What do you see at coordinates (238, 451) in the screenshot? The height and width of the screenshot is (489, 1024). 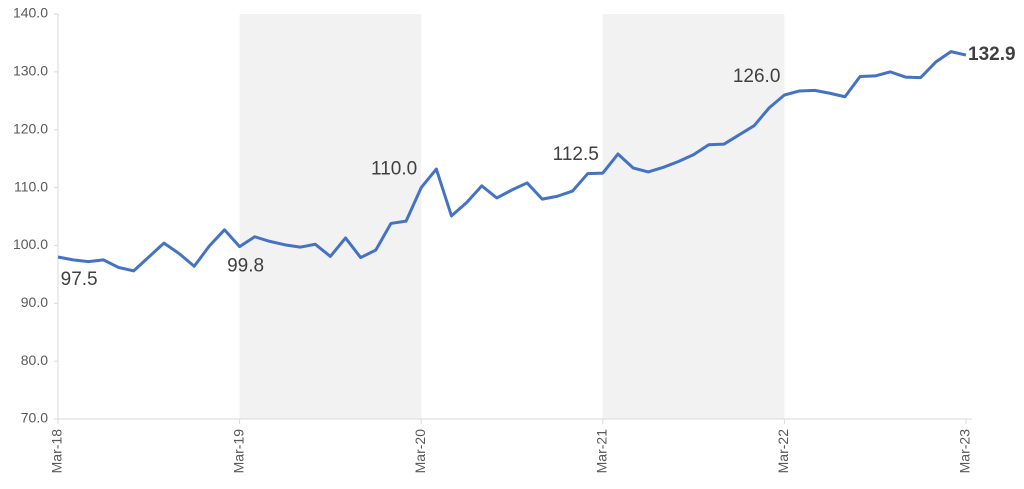 I see `x-tick-label: Mar-19` at bounding box center [238, 451].